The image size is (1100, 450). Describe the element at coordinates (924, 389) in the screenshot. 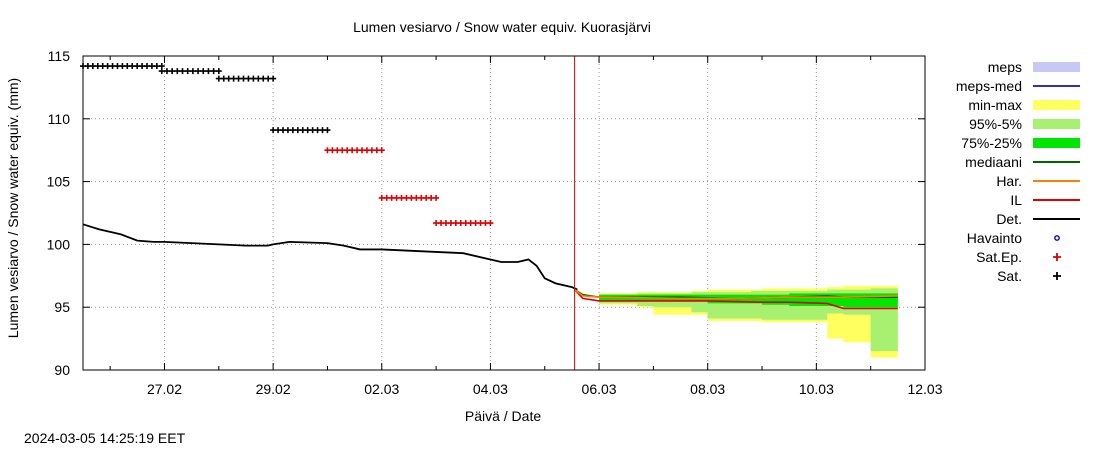

I see `x-tick-label: 12.03` at that location.